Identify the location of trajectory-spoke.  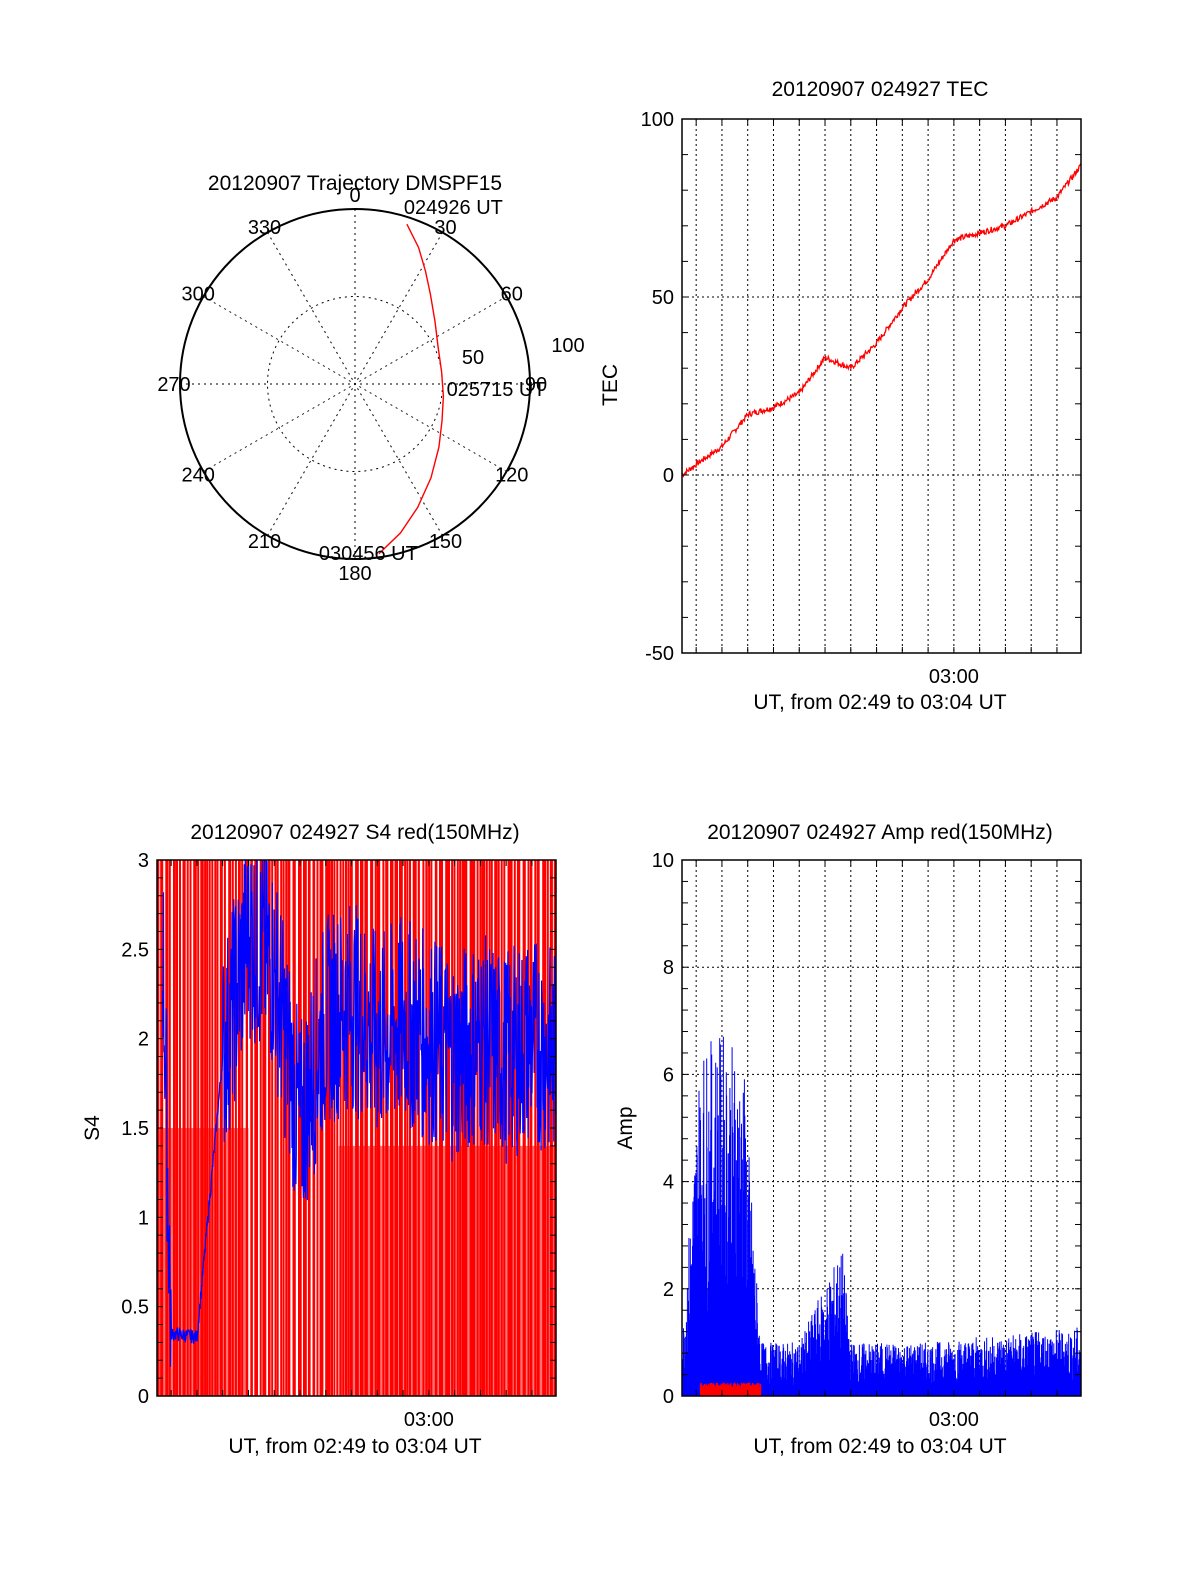
(355, 384).